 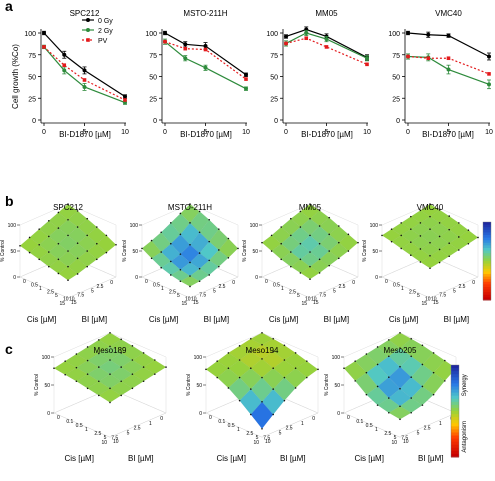 What do you see at coordinates (206, 134) in the screenshot?
I see `x-axis-label: BI-D1870 [µM]` at bounding box center [206, 134].